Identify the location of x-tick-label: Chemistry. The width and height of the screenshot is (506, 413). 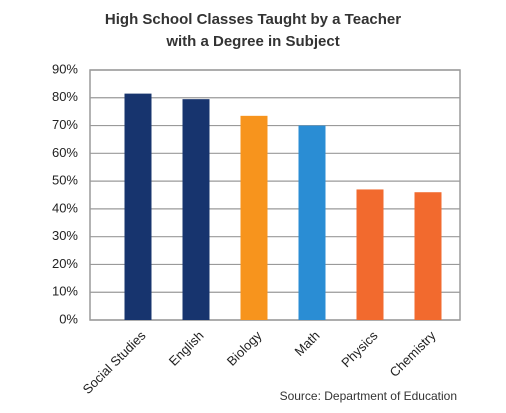
(413, 354).